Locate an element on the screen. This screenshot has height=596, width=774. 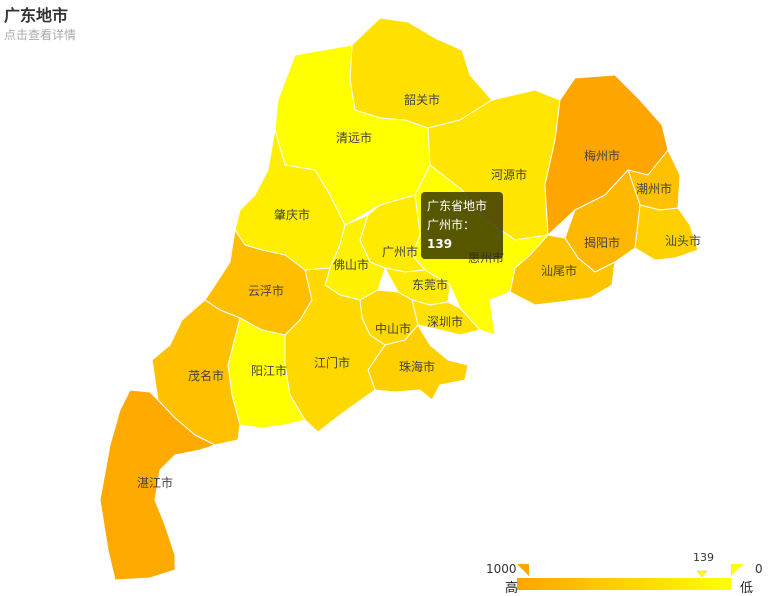
label-shantou: 汕头市 is located at coordinates (683, 240).